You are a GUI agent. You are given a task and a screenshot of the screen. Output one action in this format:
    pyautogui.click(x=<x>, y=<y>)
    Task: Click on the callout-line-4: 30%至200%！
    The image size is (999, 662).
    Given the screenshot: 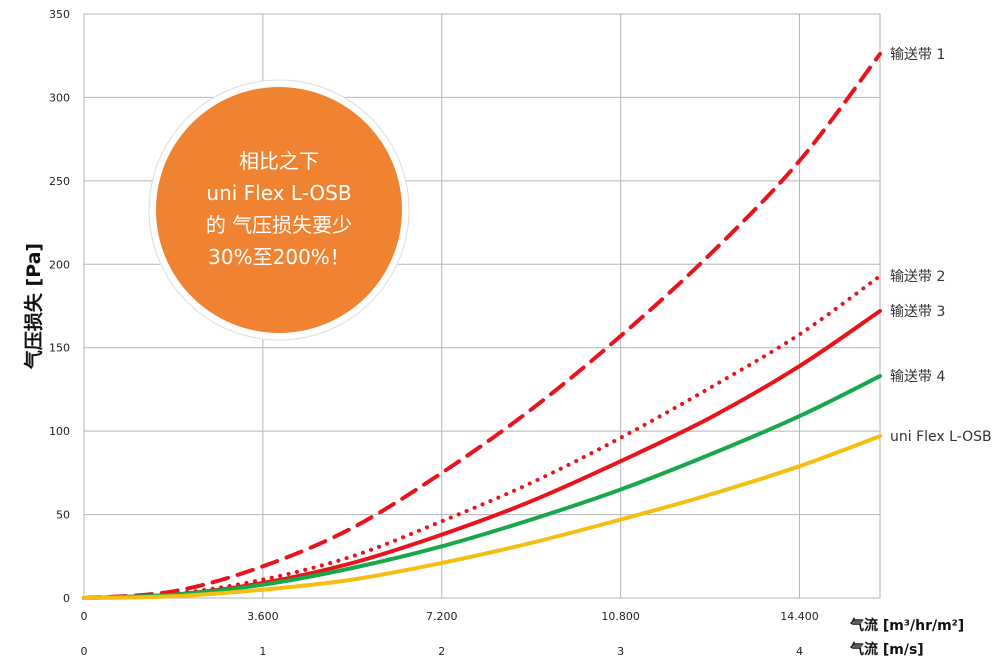 What is the action you would take?
    pyautogui.click(x=279, y=257)
    